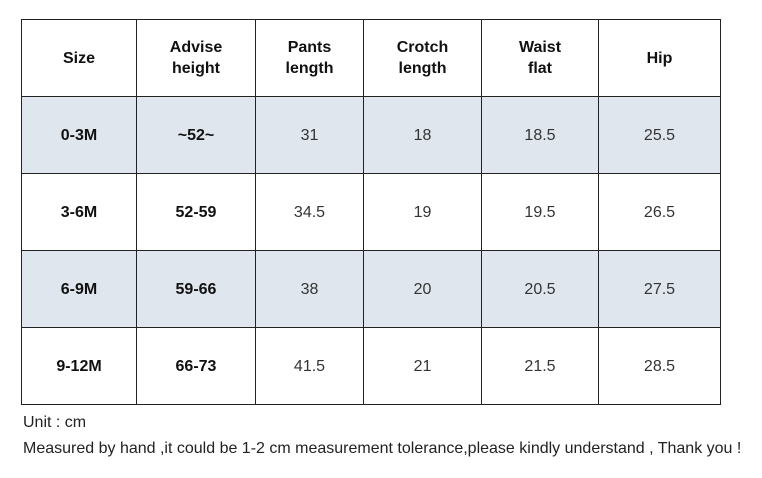 This screenshot has width=762, height=478. I want to click on table-row: 3-6M 52-59 34.5 19 19.5 26.5, so click(371, 212).